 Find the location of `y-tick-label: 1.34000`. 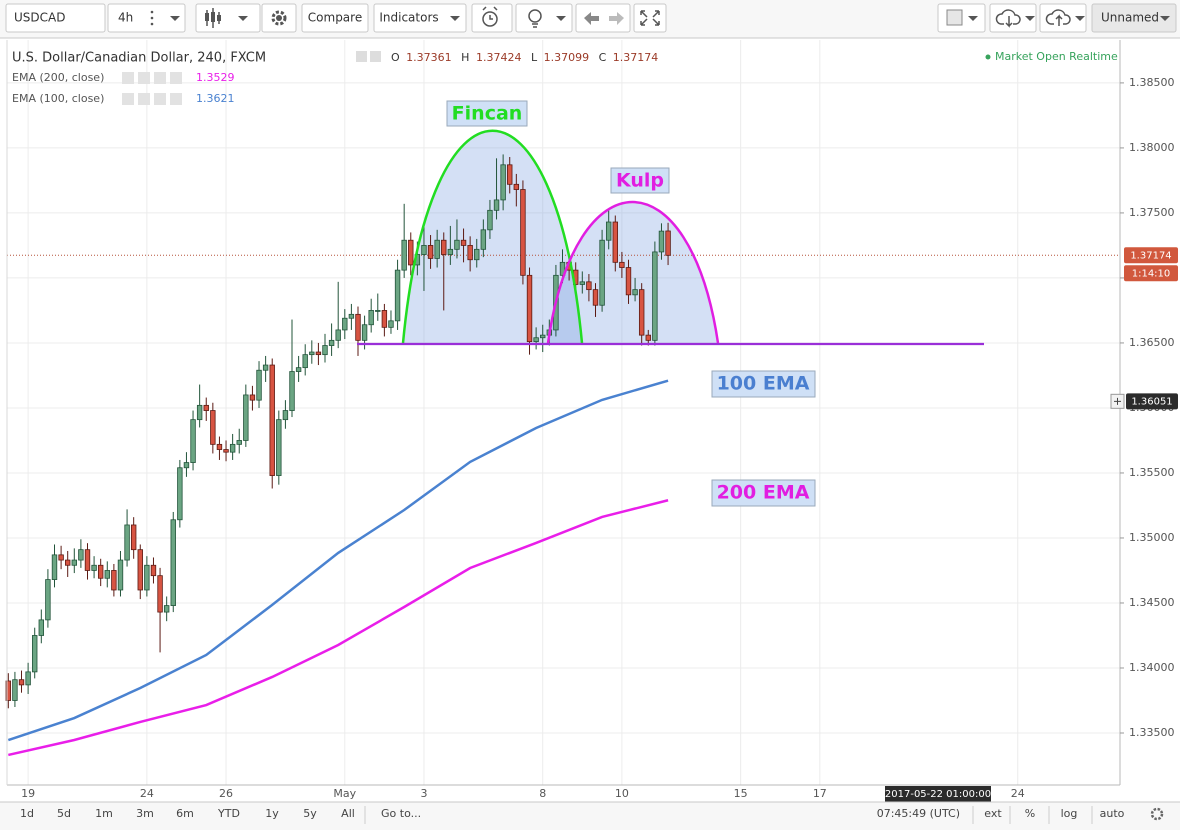

y-tick-label: 1.34000 is located at coordinates (1152, 667).